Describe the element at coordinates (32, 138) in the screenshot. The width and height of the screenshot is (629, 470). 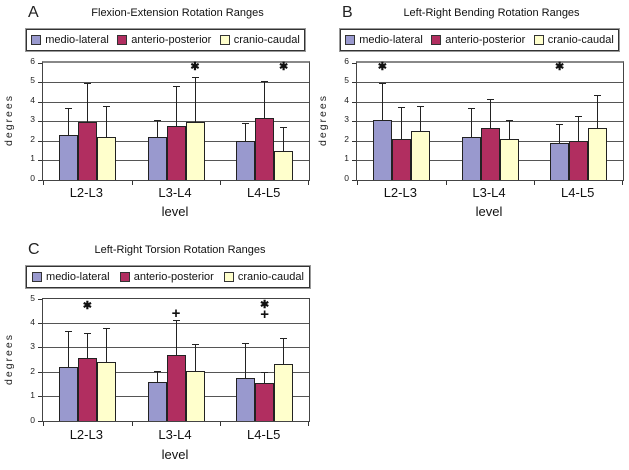
I see `y-tick-label: 2` at that location.